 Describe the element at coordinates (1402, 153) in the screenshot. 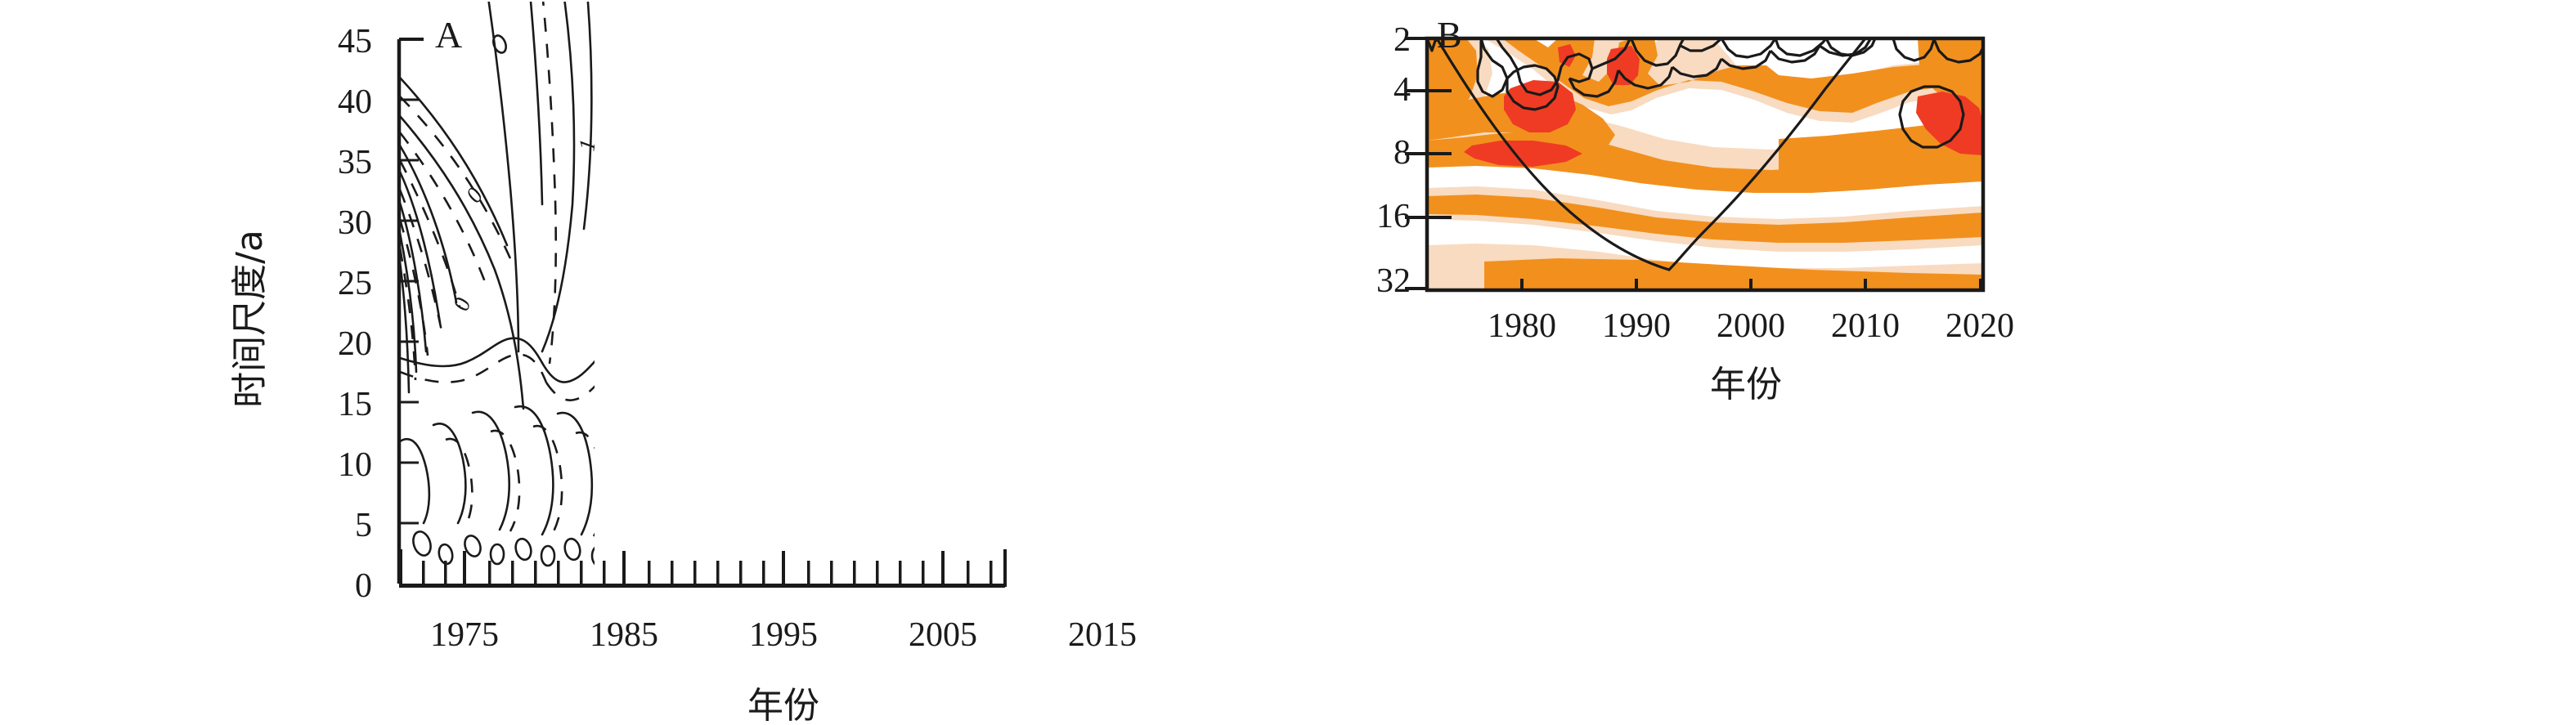

I see `ytick-label: 8` at that location.